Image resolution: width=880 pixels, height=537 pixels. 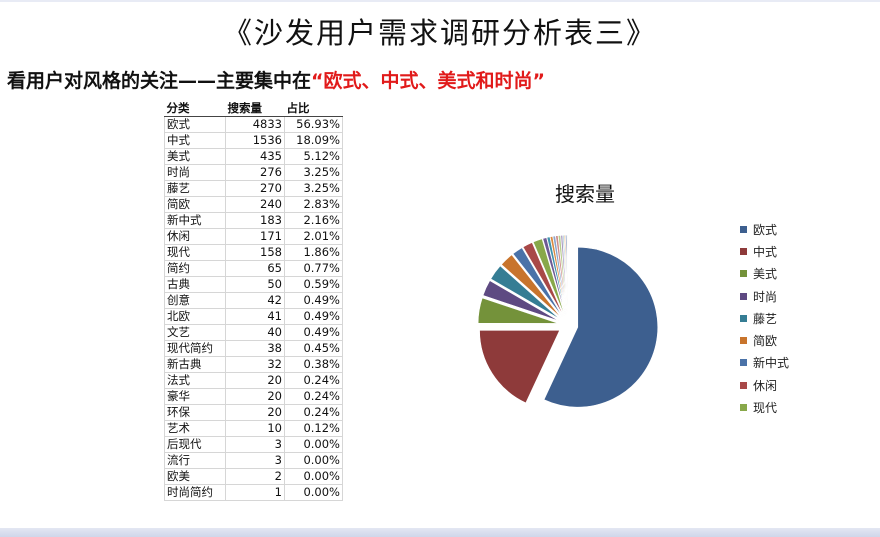 I want to click on table-row: 美式 435 5.12%, so click(x=253, y=156).